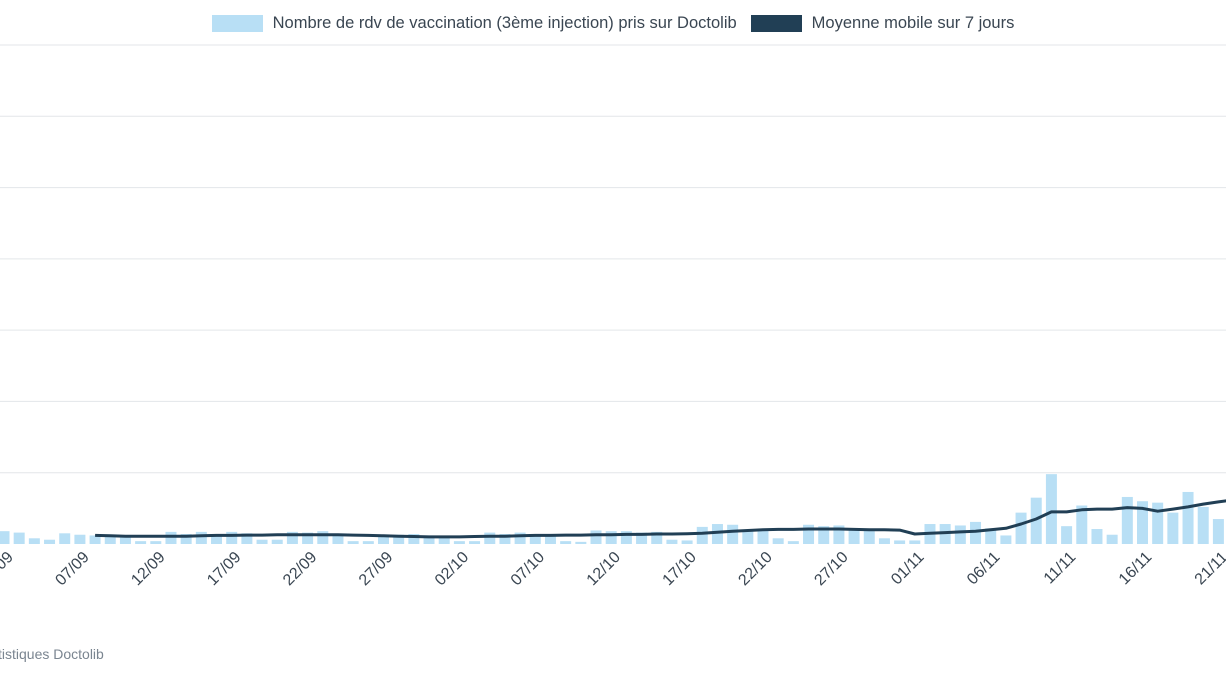 The height and width of the screenshot is (690, 1226). Describe the element at coordinates (65, 538) in the screenshot. I see `bar-06/09` at that location.